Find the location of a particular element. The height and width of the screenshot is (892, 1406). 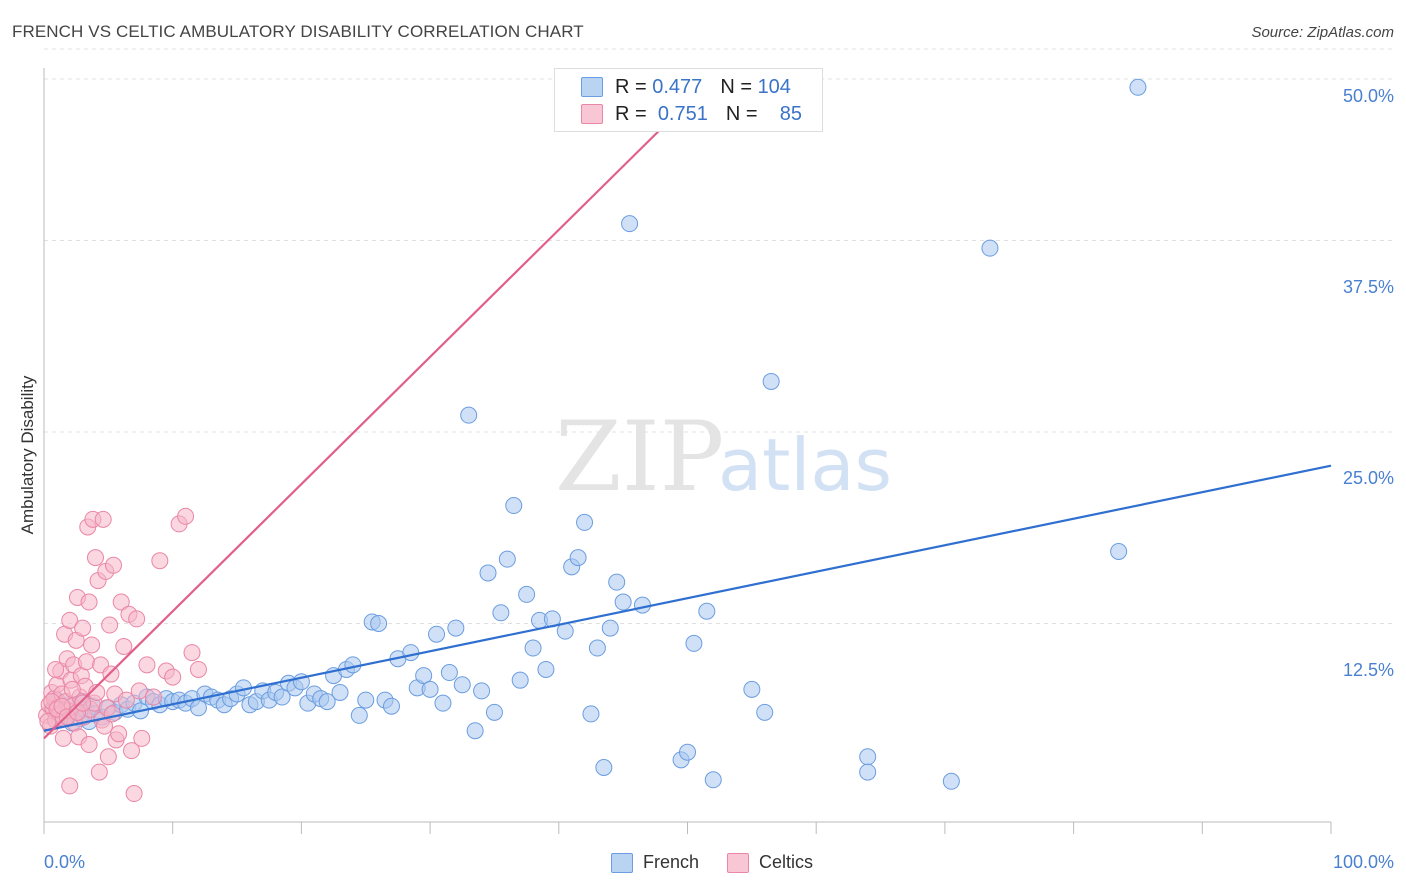

watermark-zip: ZIP is located at coordinates (639, 457).